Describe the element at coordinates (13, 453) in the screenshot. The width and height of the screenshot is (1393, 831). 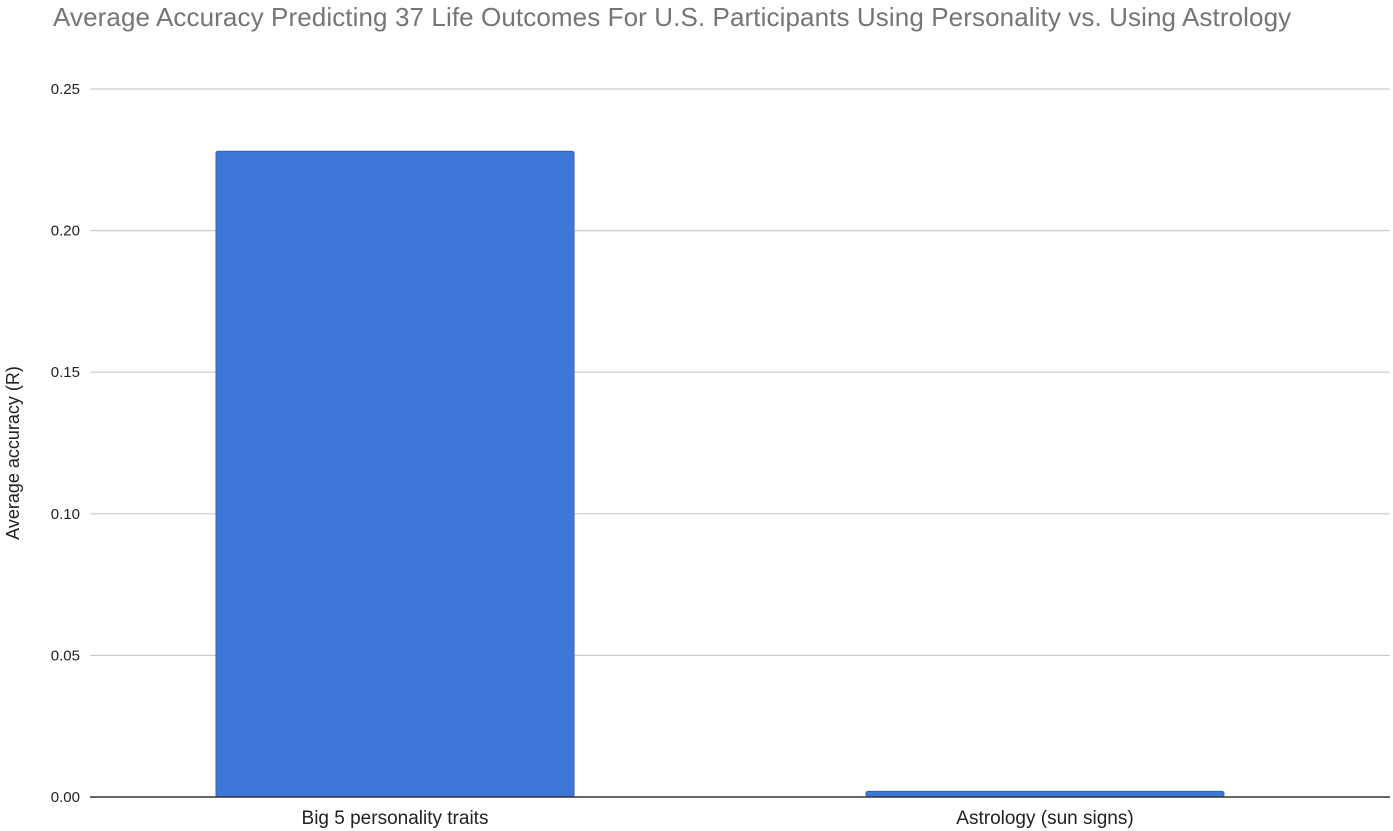
I see `y-axis-title: Average accuracy (R)` at that location.